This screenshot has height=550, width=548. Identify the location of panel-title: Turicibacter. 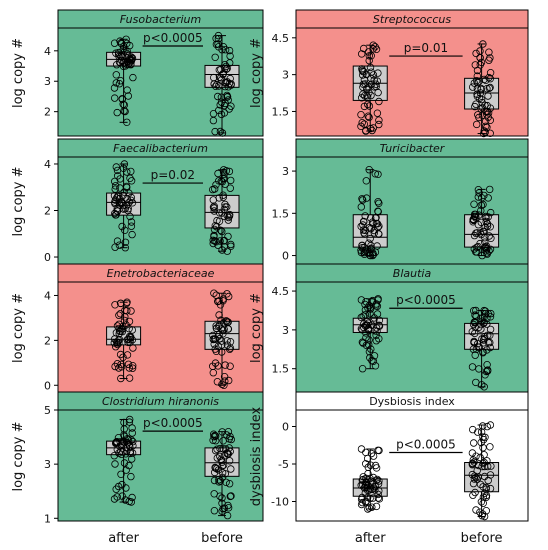
(413, 148).